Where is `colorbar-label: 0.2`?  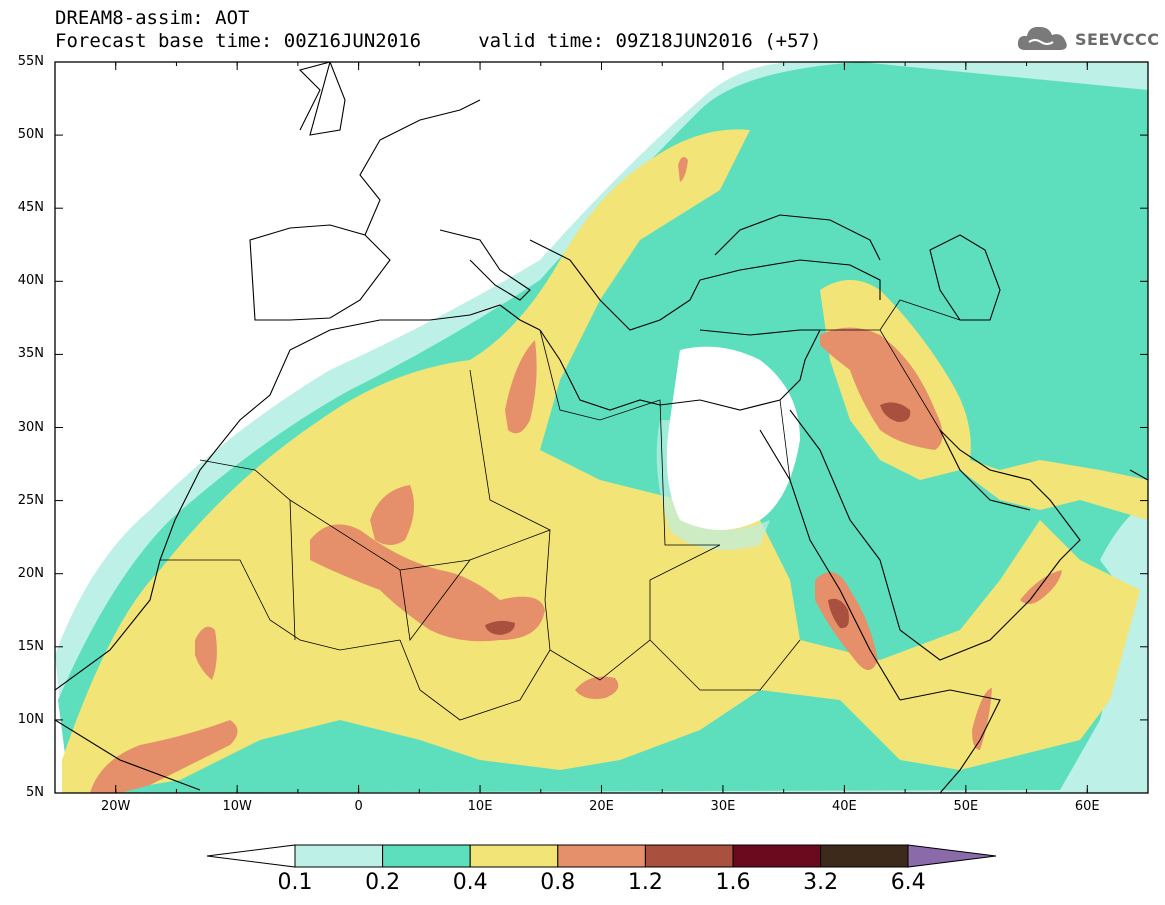
colorbar-label: 0.2 is located at coordinates (383, 882).